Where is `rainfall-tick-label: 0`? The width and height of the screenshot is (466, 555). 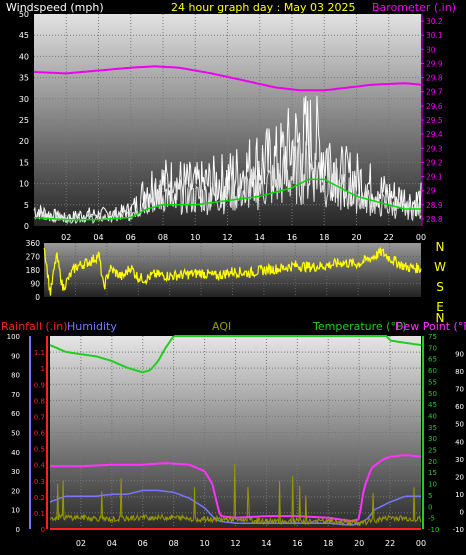 rainfall-tick-label: 0 is located at coordinates (43, 530).